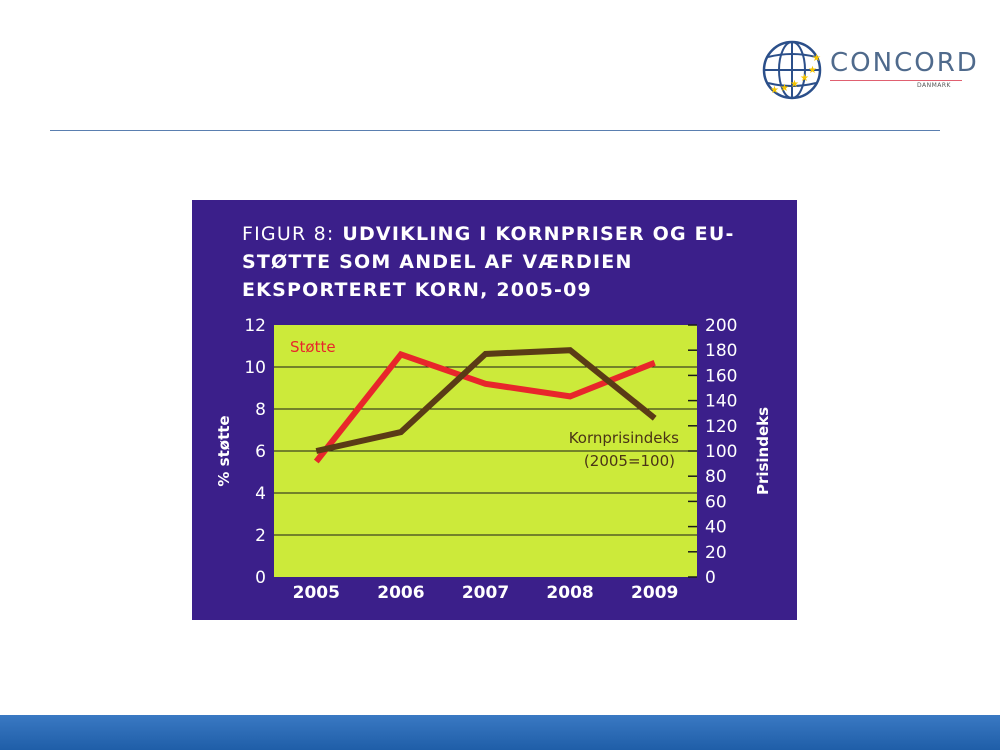 This screenshot has height=750, width=1000. I want to click on annotation-stotte: Støtte, so click(313, 347).